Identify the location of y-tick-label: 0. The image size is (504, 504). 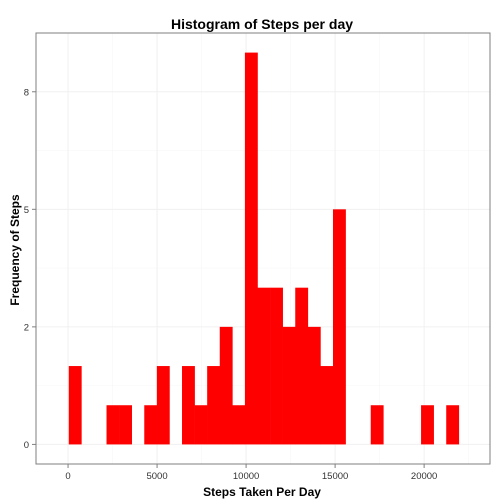
(26, 445).